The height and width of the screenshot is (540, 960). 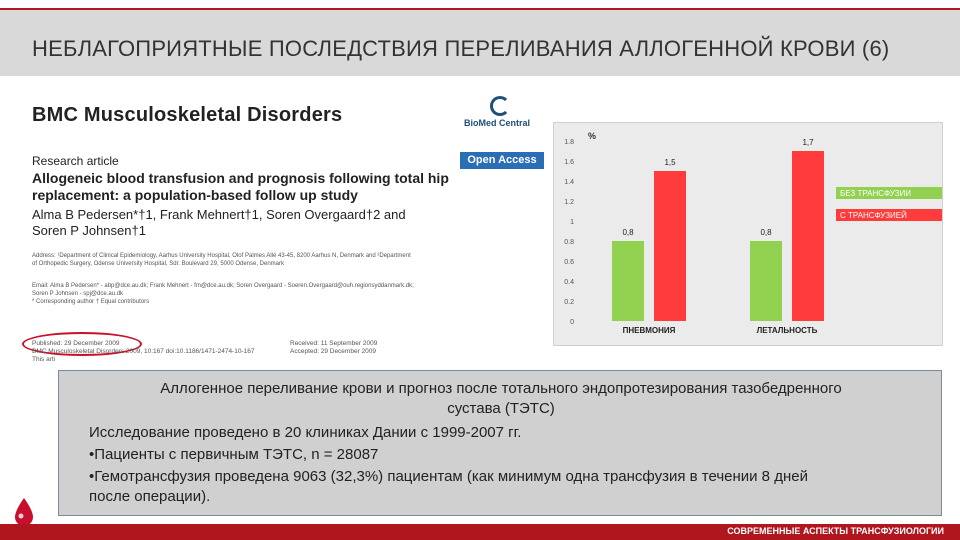 What do you see at coordinates (187, 115) in the screenshot?
I see `journal-name: BMC Musculoskeletal Disorders` at bounding box center [187, 115].